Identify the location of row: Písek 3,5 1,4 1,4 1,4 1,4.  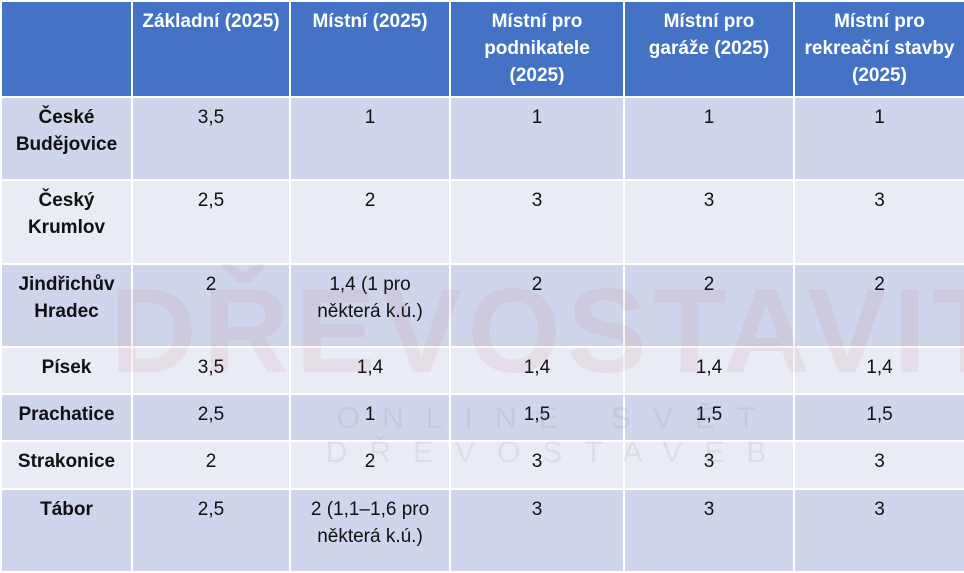
(482, 371).